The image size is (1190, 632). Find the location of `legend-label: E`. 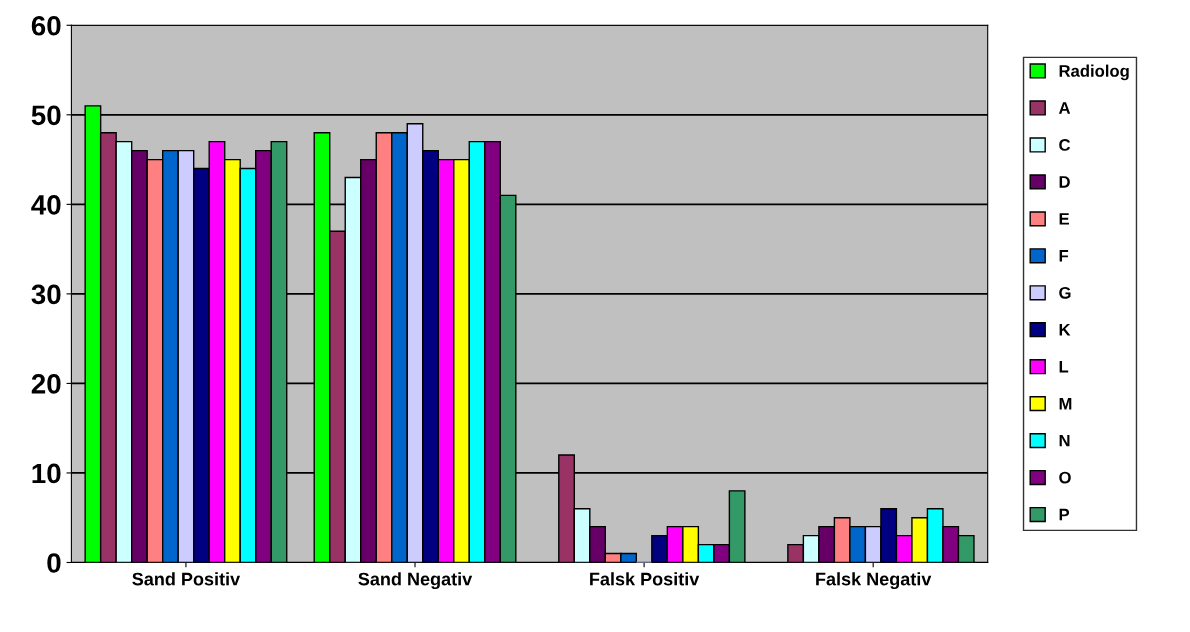

legend-label: E is located at coordinates (1064, 219).